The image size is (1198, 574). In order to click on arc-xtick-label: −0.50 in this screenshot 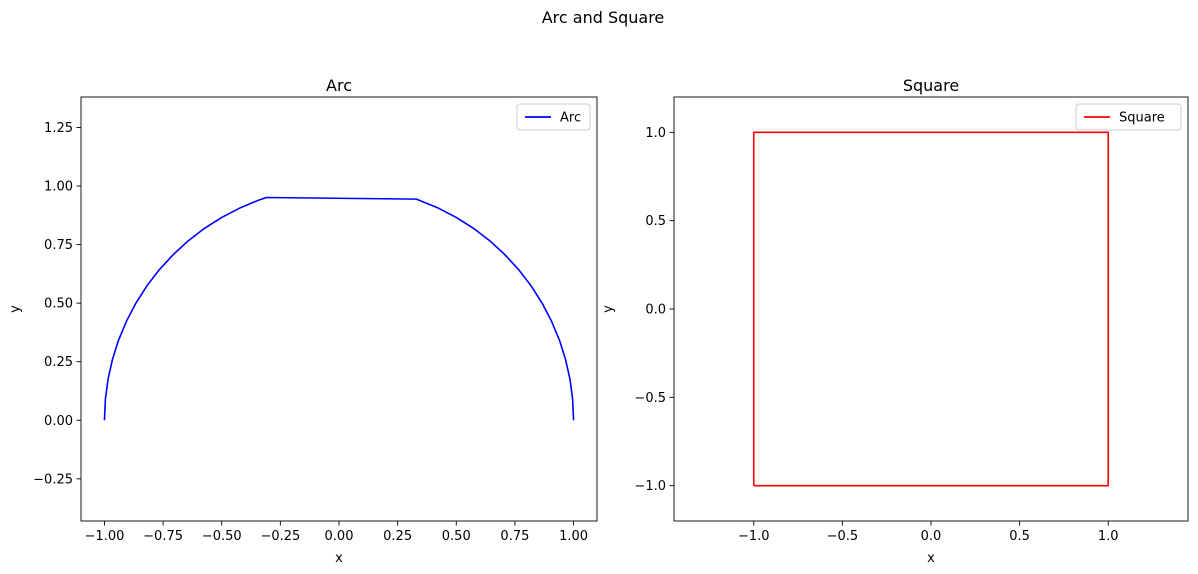, I will do `click(222, 536)`.